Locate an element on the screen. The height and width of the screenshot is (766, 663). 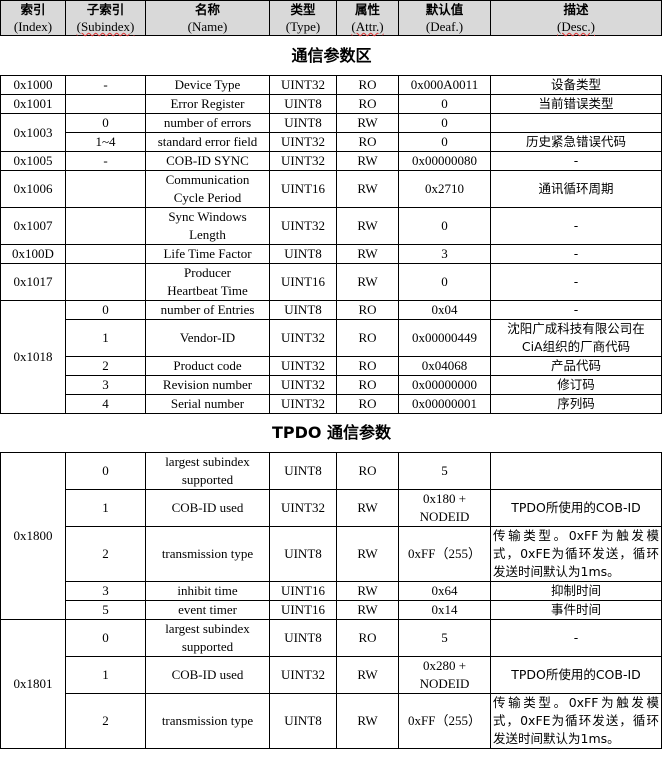
table-row: 0x1005- COB-ID SYNC UINT32 RW 0x00000080- is located at coordinates (331, 161).